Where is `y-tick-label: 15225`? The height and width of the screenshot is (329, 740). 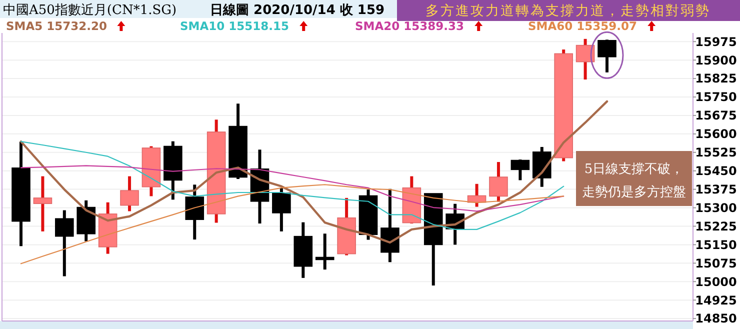 y-tick-label: 15225 is located at coordinates (716, 226).